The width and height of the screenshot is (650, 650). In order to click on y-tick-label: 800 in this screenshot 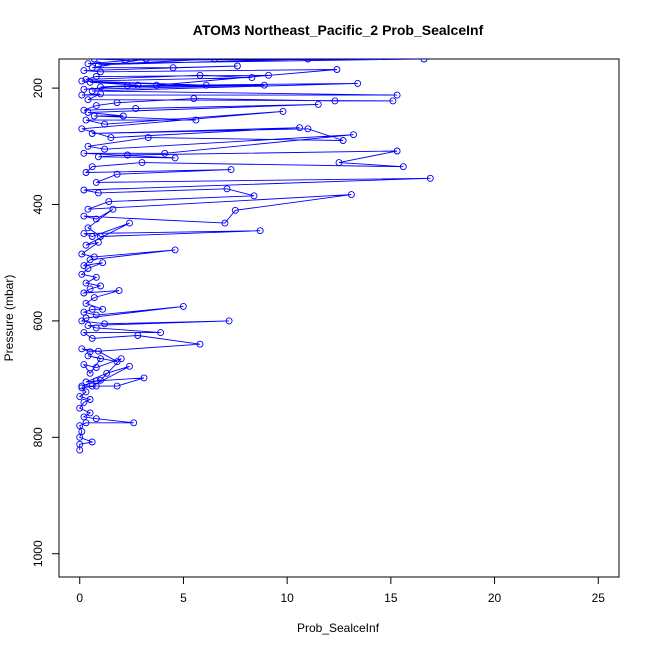, I will do `click(38, 437)`.